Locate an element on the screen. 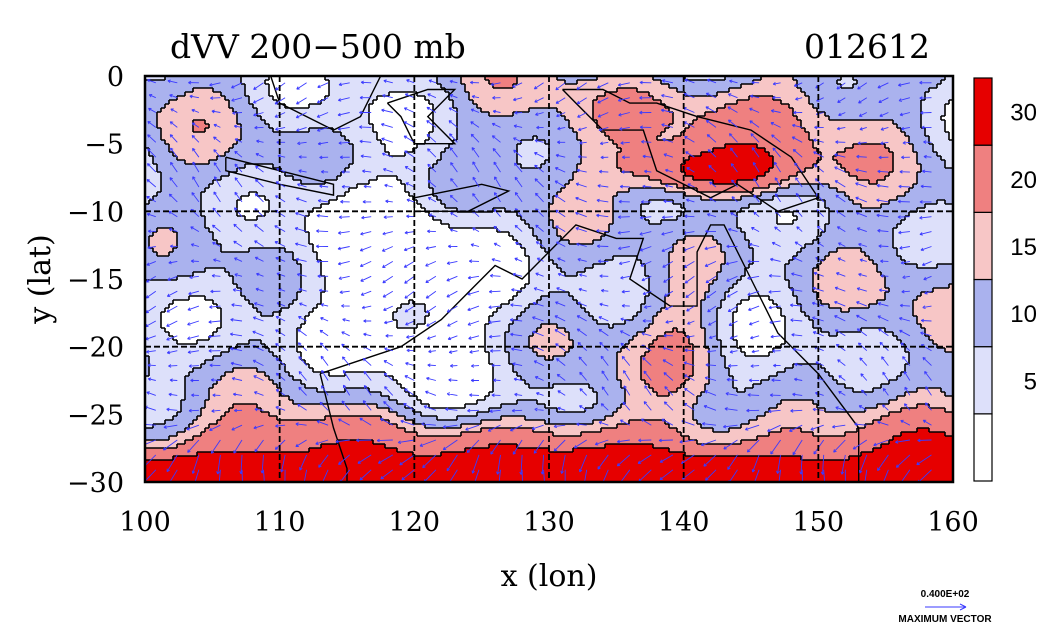  y-tick-label: −10 is located at coordinates (95, 212).